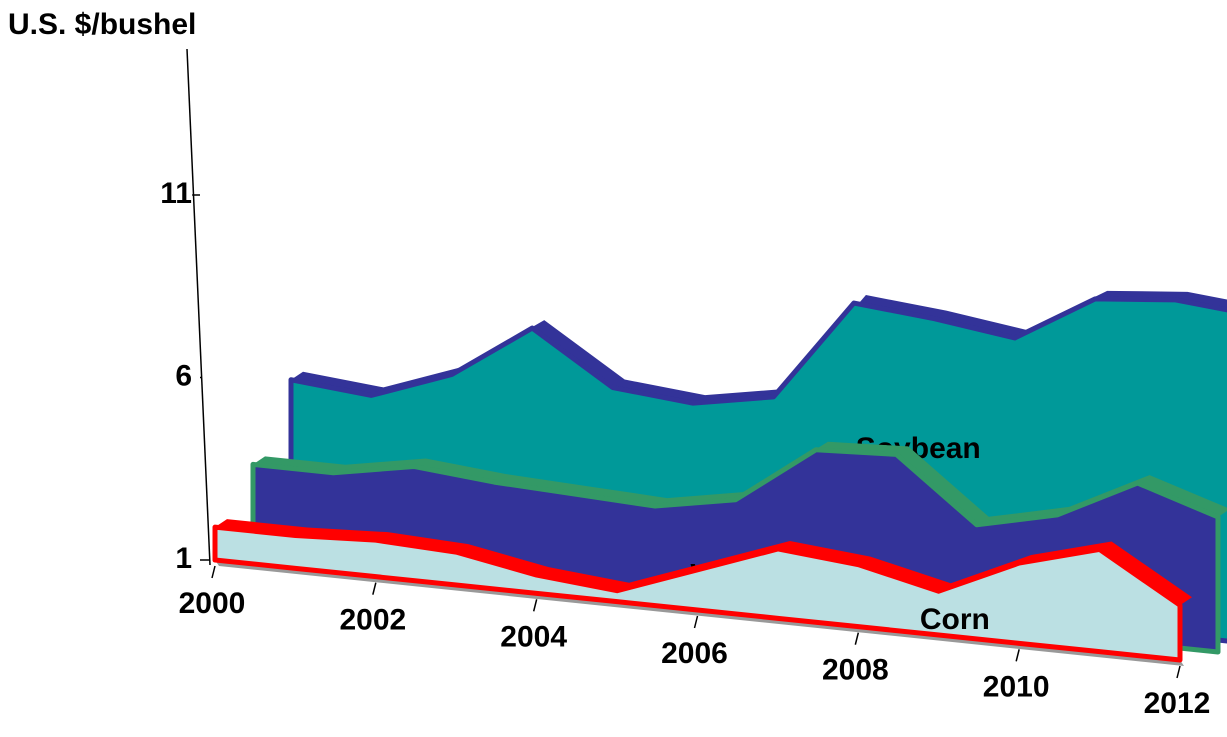 Image resolution: width=1227 pixels, height=737 pixels. I want to click on y-tick-label: 11, so click(176, 193).